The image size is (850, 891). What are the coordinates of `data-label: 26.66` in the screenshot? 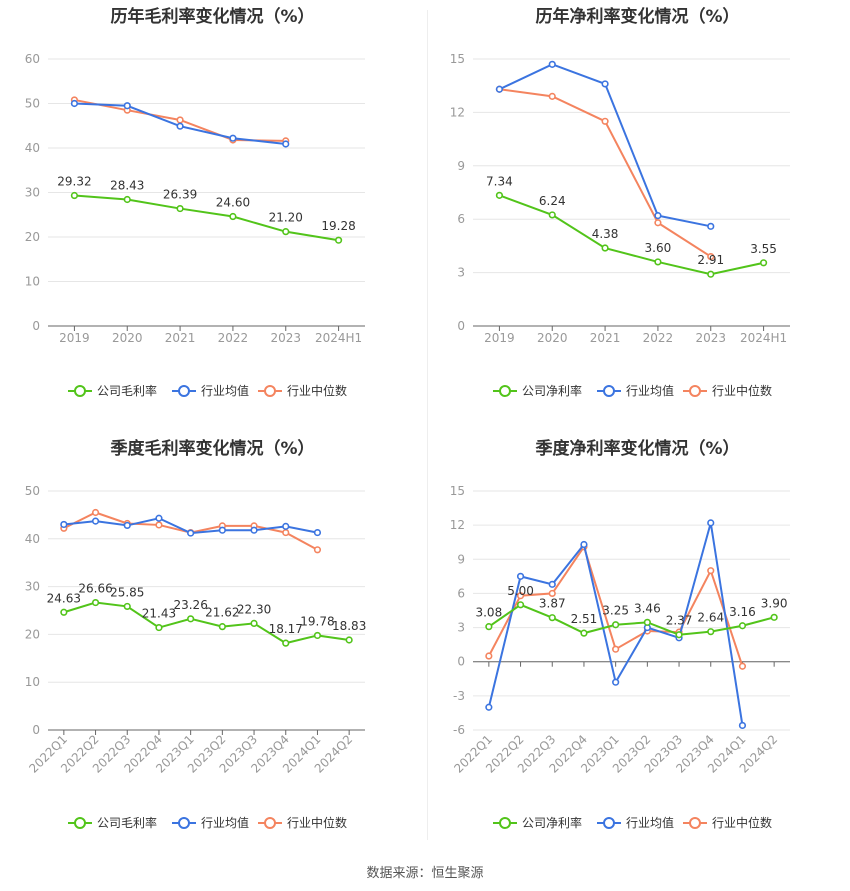 It's located at (95, 589).